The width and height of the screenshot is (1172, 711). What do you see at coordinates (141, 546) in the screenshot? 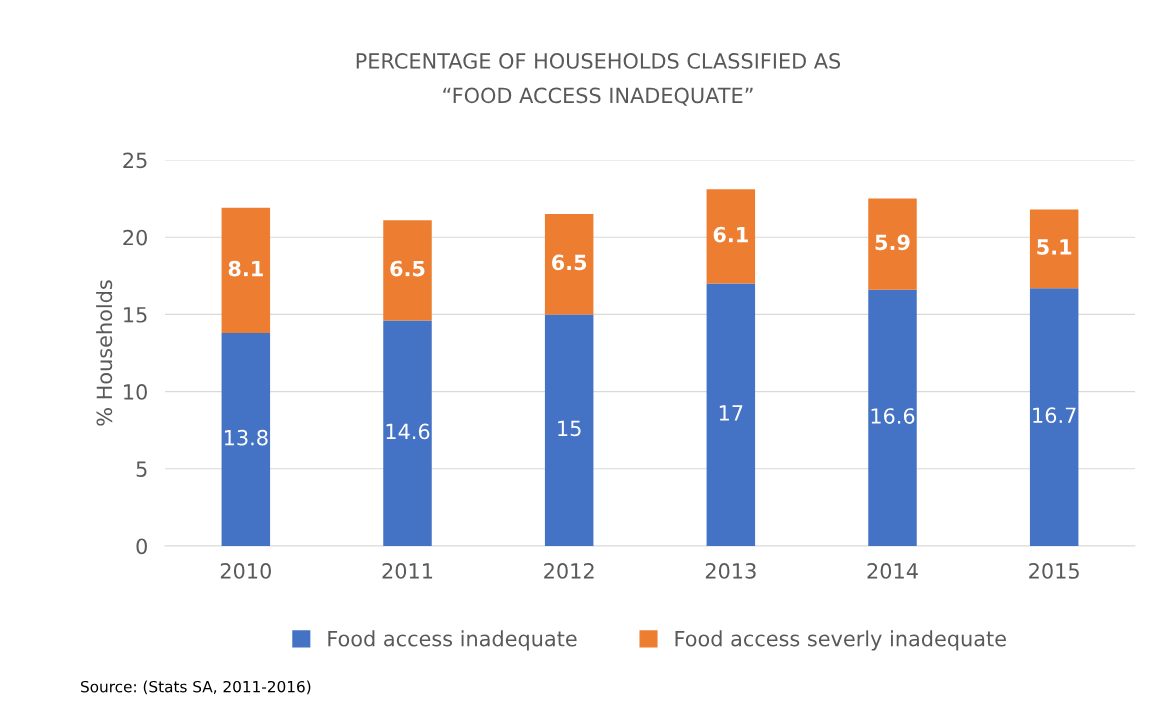
I see `y-tick-label: 0` at bounding box center [141, 546].